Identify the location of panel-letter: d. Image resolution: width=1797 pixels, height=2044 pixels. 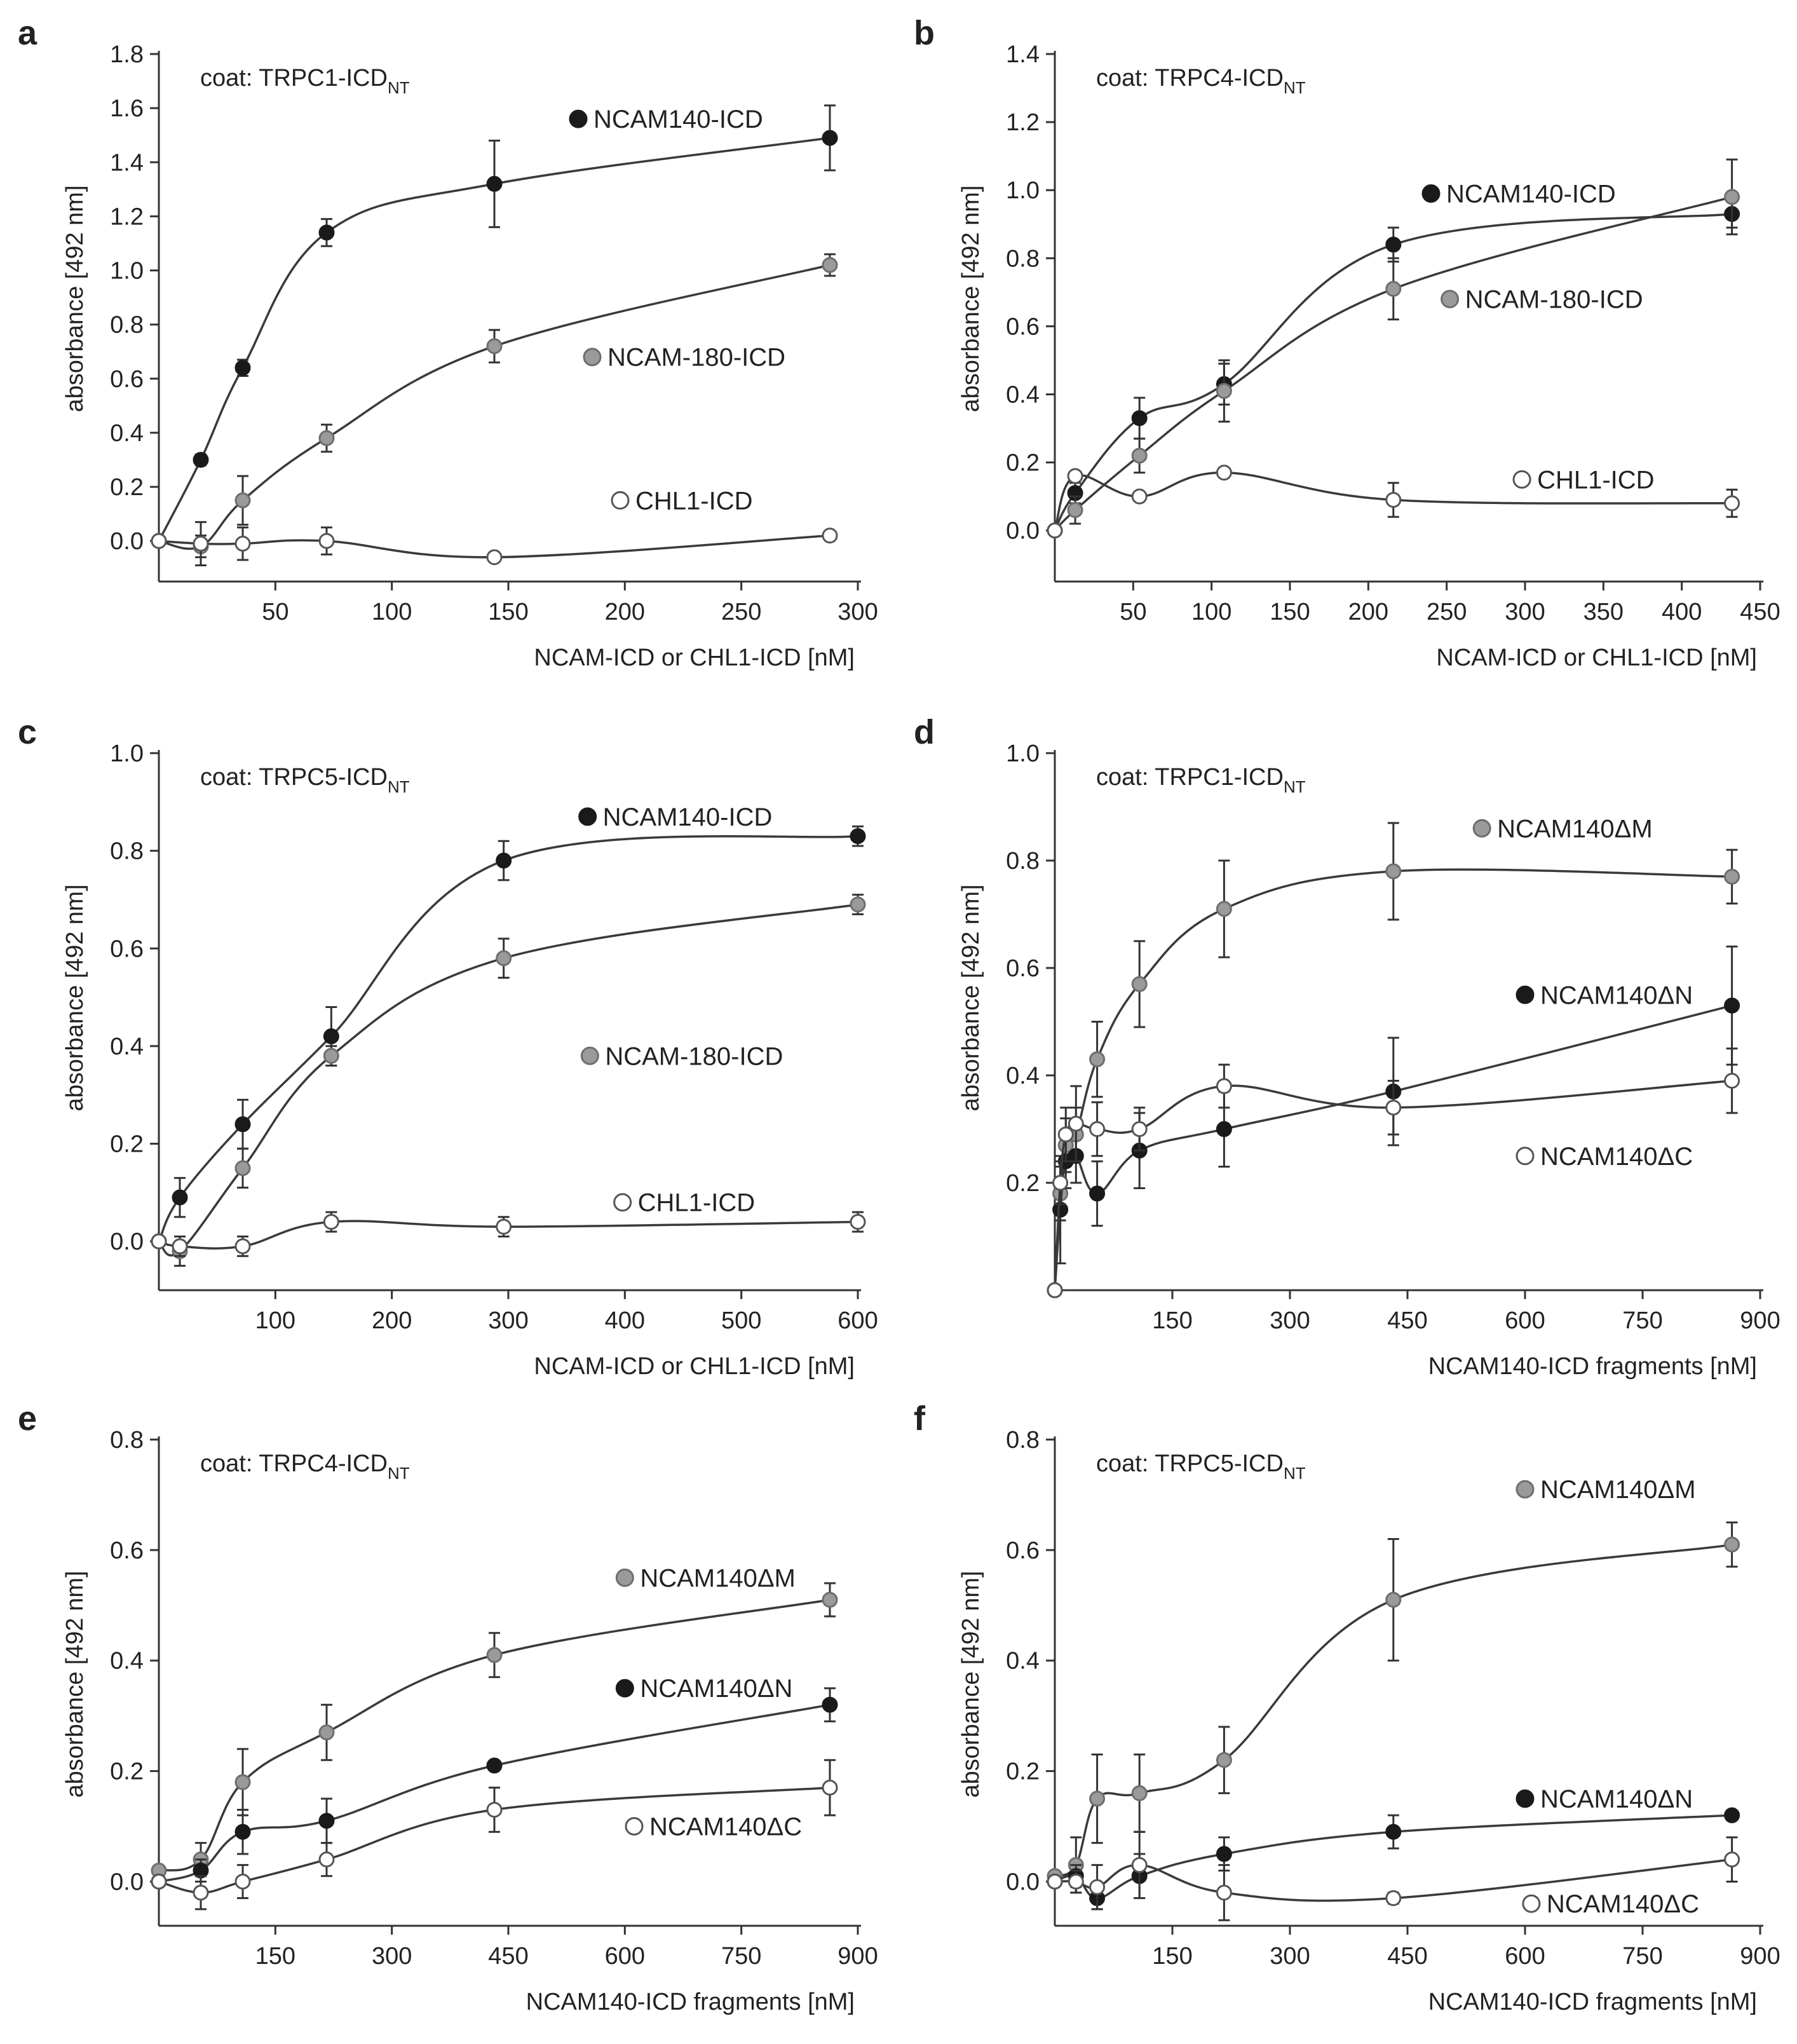
(924, 732).